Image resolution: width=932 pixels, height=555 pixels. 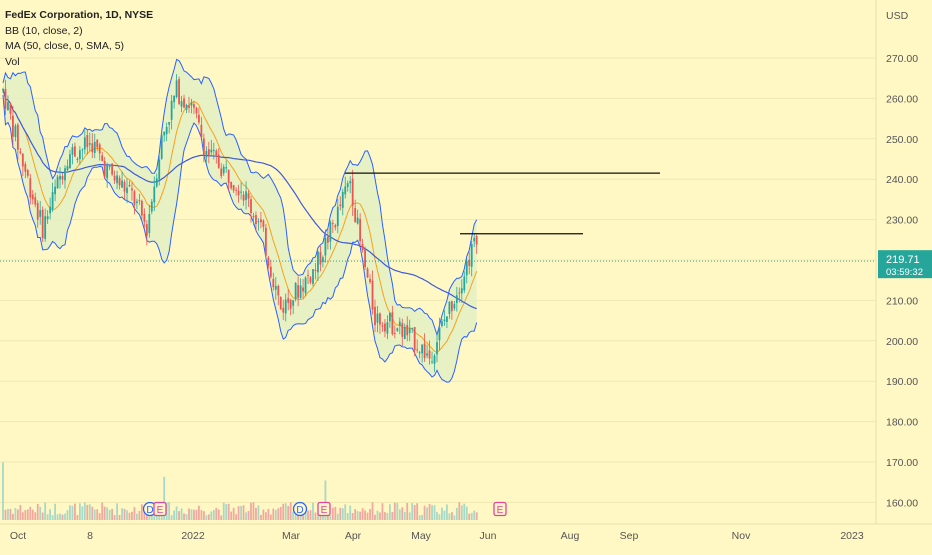 I want to click on earnings-marker-shape, so click(x=324, y=509).